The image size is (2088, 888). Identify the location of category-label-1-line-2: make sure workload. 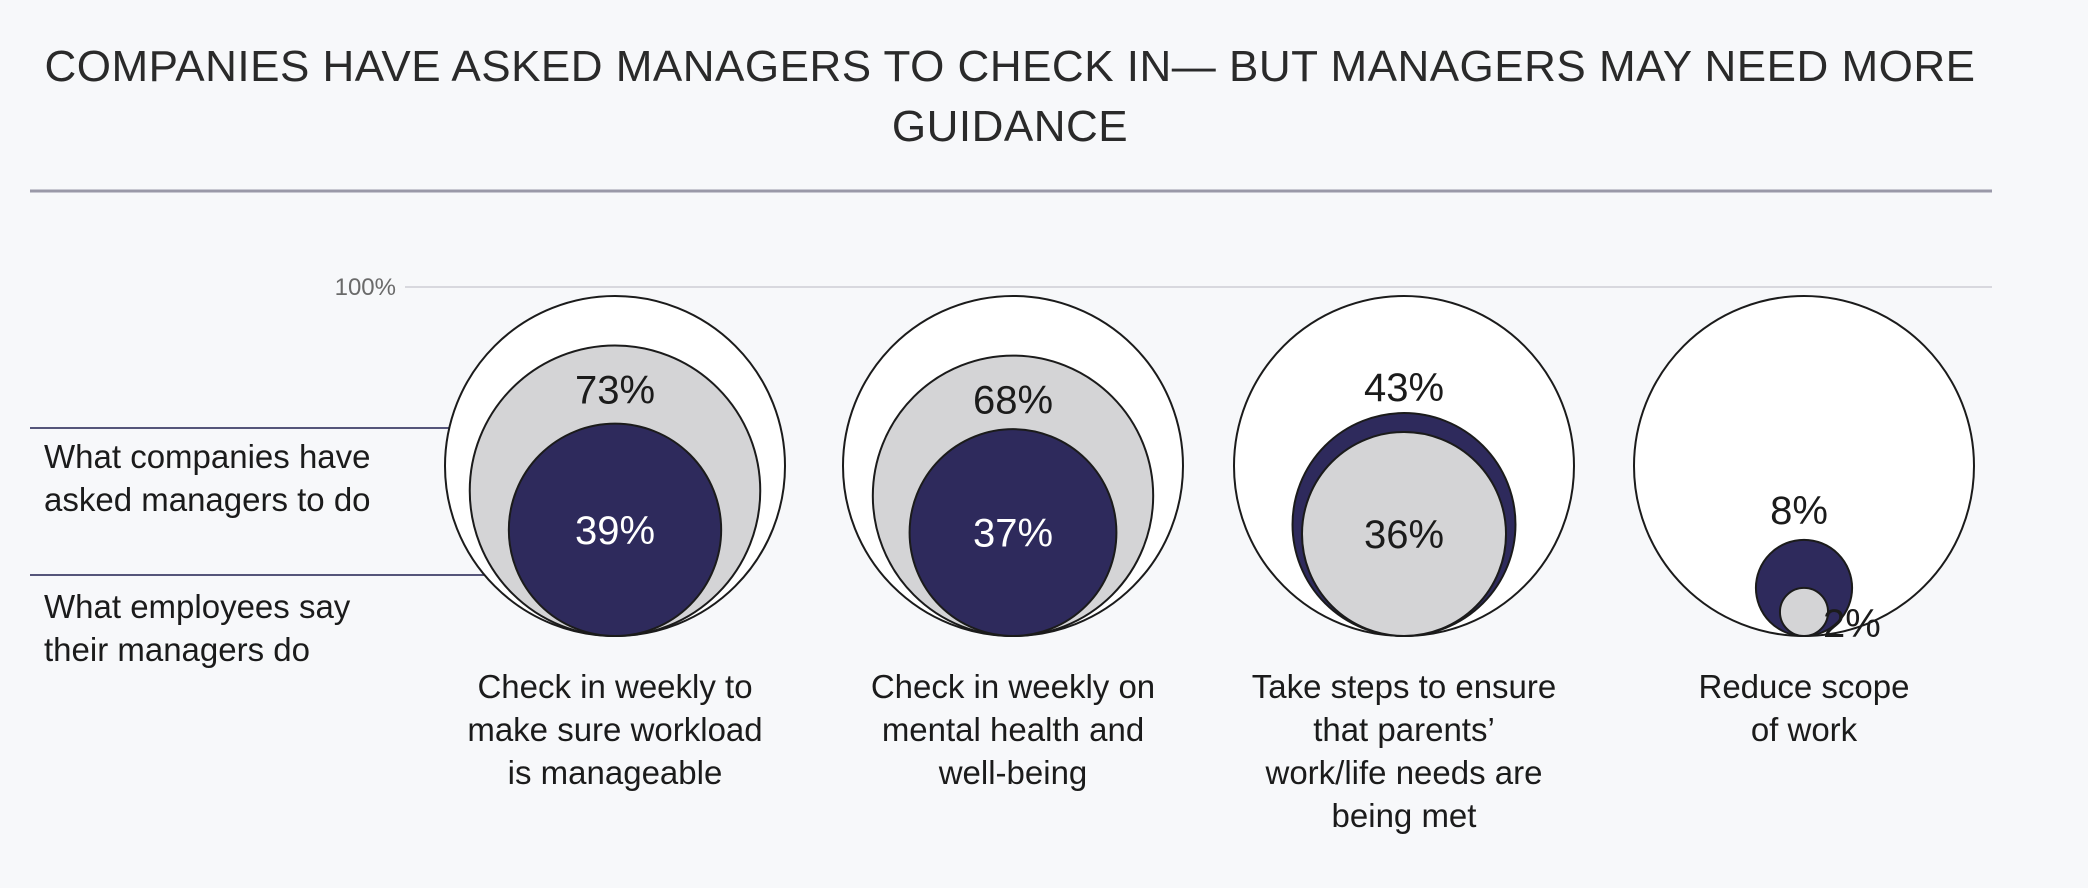
(614, 729).